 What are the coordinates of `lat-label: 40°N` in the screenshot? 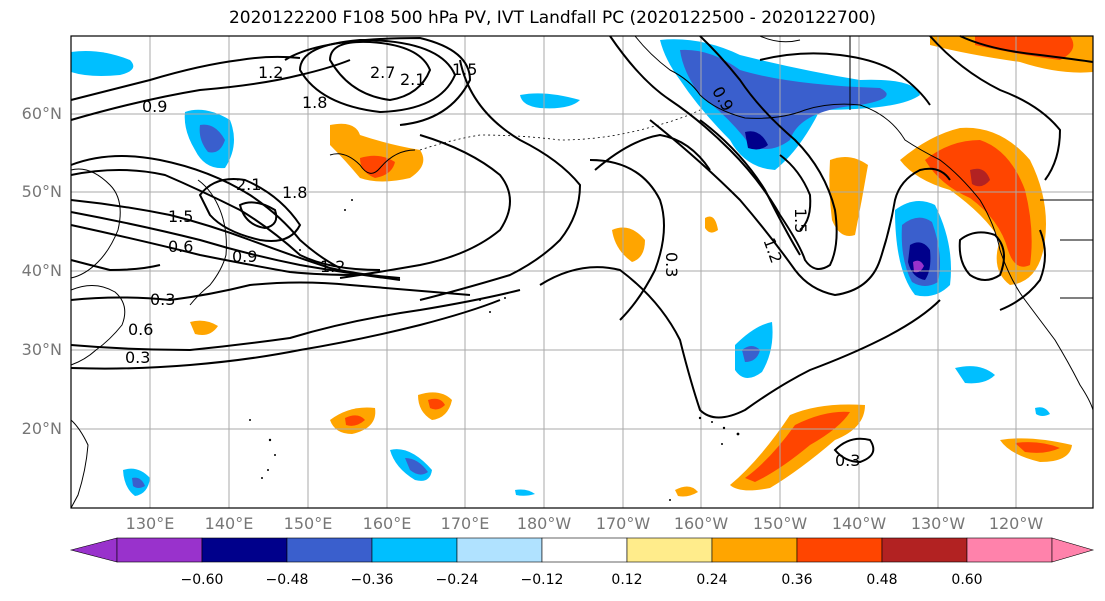 It's located at (41, 270).